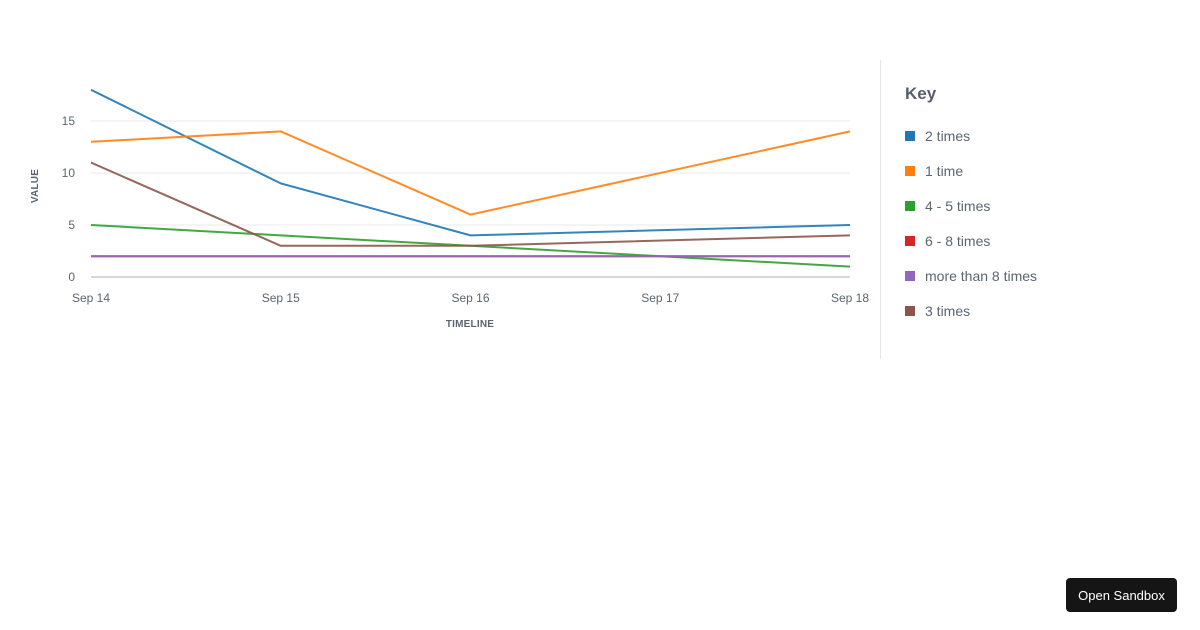 Image resolution: width=1200 pixels, height=630 pixels. I want to click on legend-title: Key, so click(921, 93).